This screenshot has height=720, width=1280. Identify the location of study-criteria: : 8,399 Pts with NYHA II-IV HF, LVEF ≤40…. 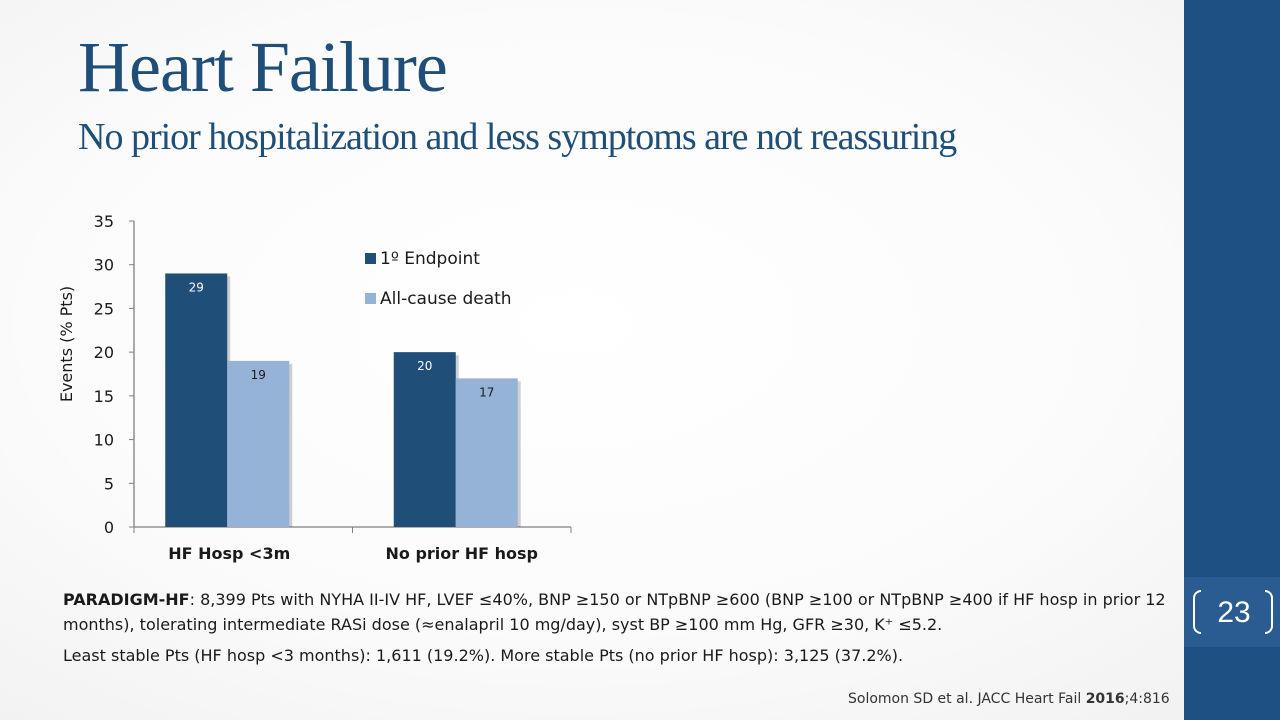
(614, 612).